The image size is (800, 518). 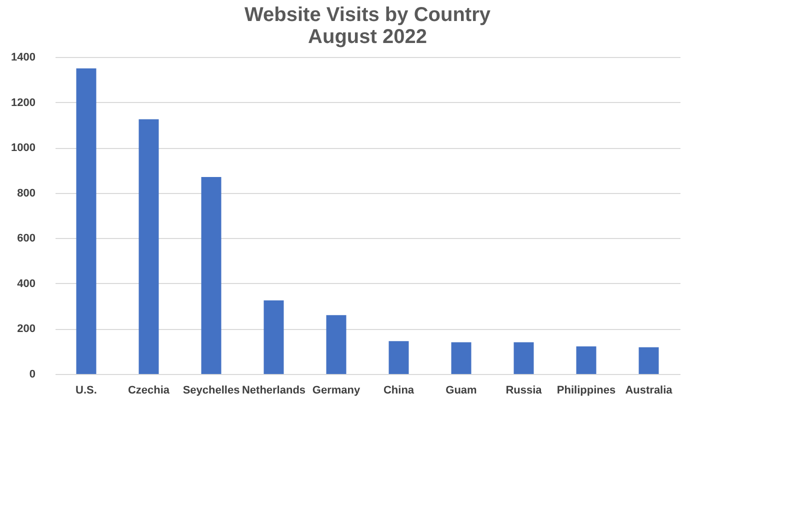 What do you see at coordinates (649, 390) in the screenshot?
I see `x-tick-label: Australia` at bounding box center [649, 390].